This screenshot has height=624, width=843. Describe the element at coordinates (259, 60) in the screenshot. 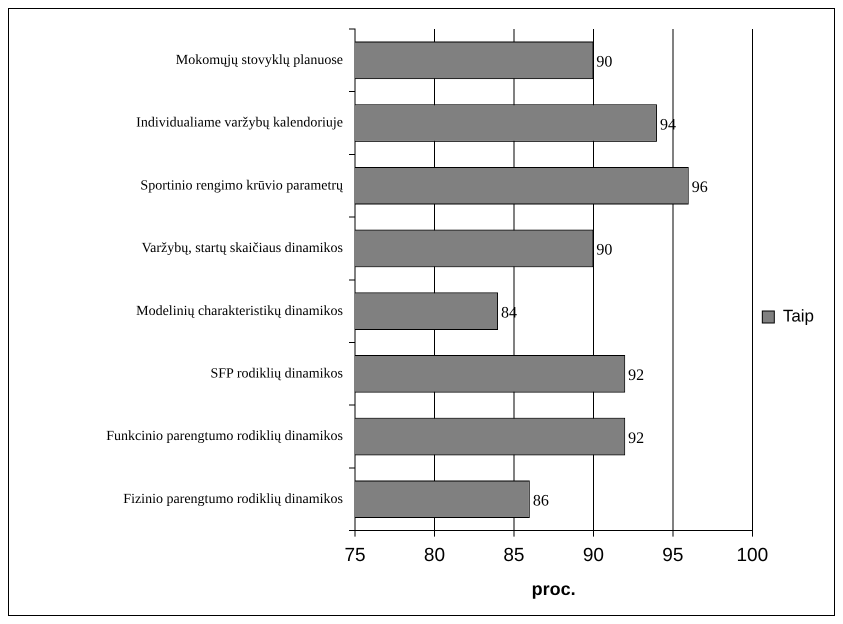

I see `y-tick-label: Mokomųjų stovyklų planuose` at that location.